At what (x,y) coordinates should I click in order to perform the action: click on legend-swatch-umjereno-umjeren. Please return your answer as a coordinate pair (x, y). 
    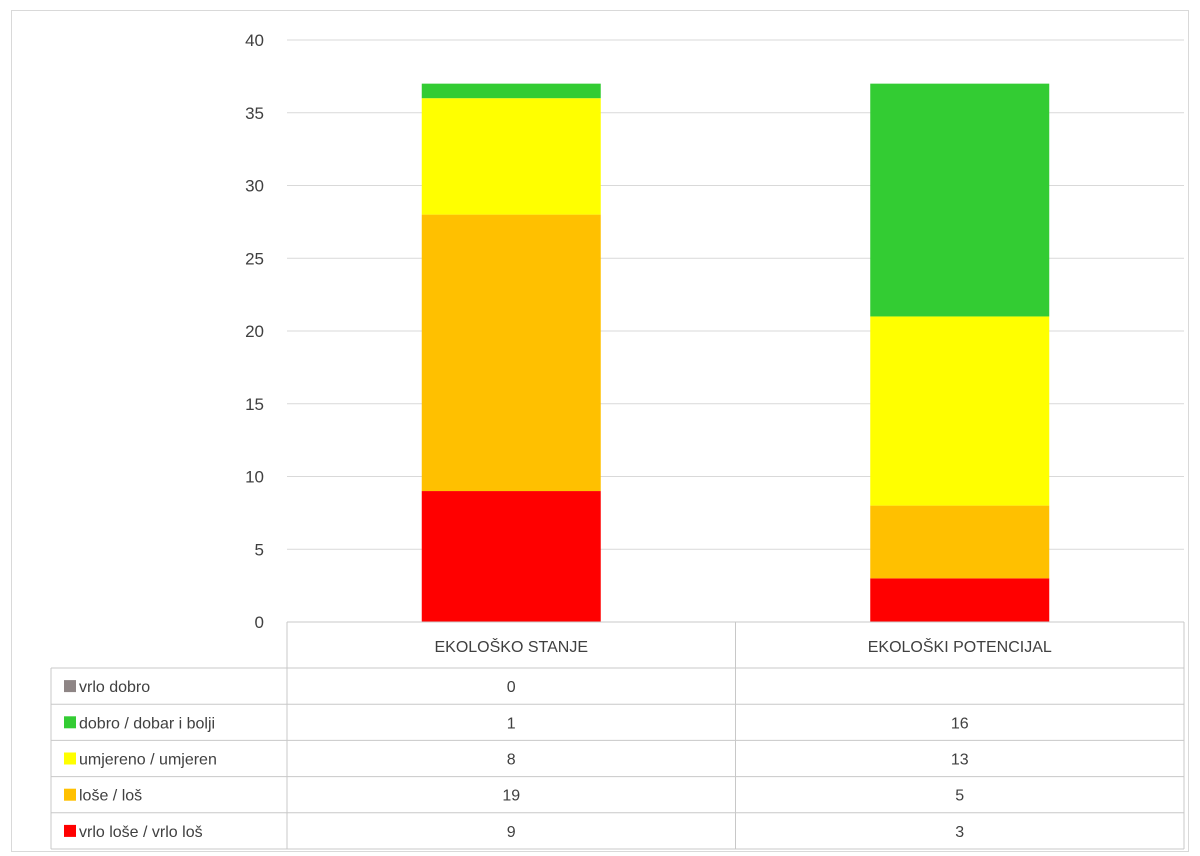
    Looking at the image, I should click on (70, 758).